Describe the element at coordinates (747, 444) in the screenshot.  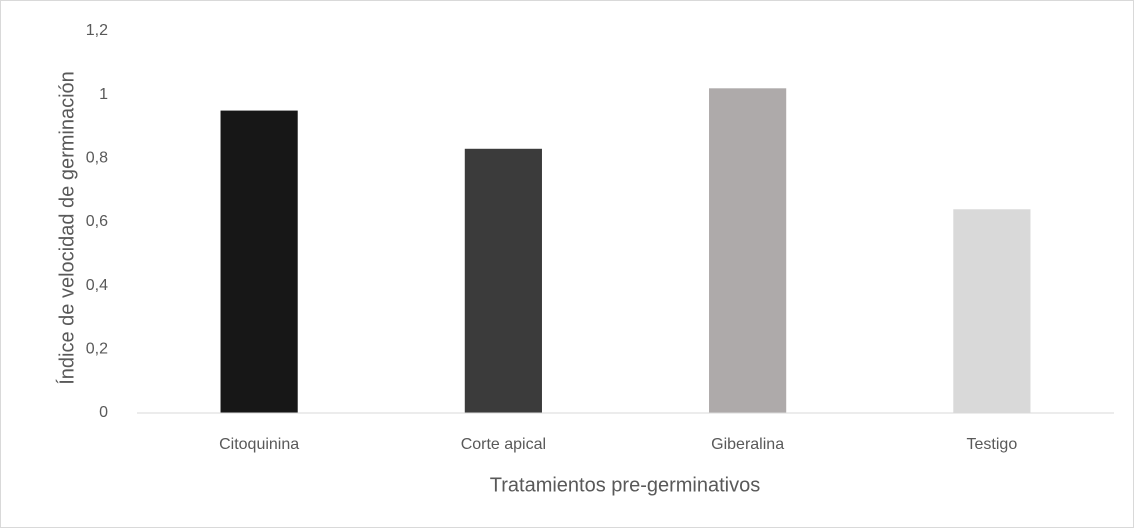
I see `x-tick-label: Giberalina` at that location.